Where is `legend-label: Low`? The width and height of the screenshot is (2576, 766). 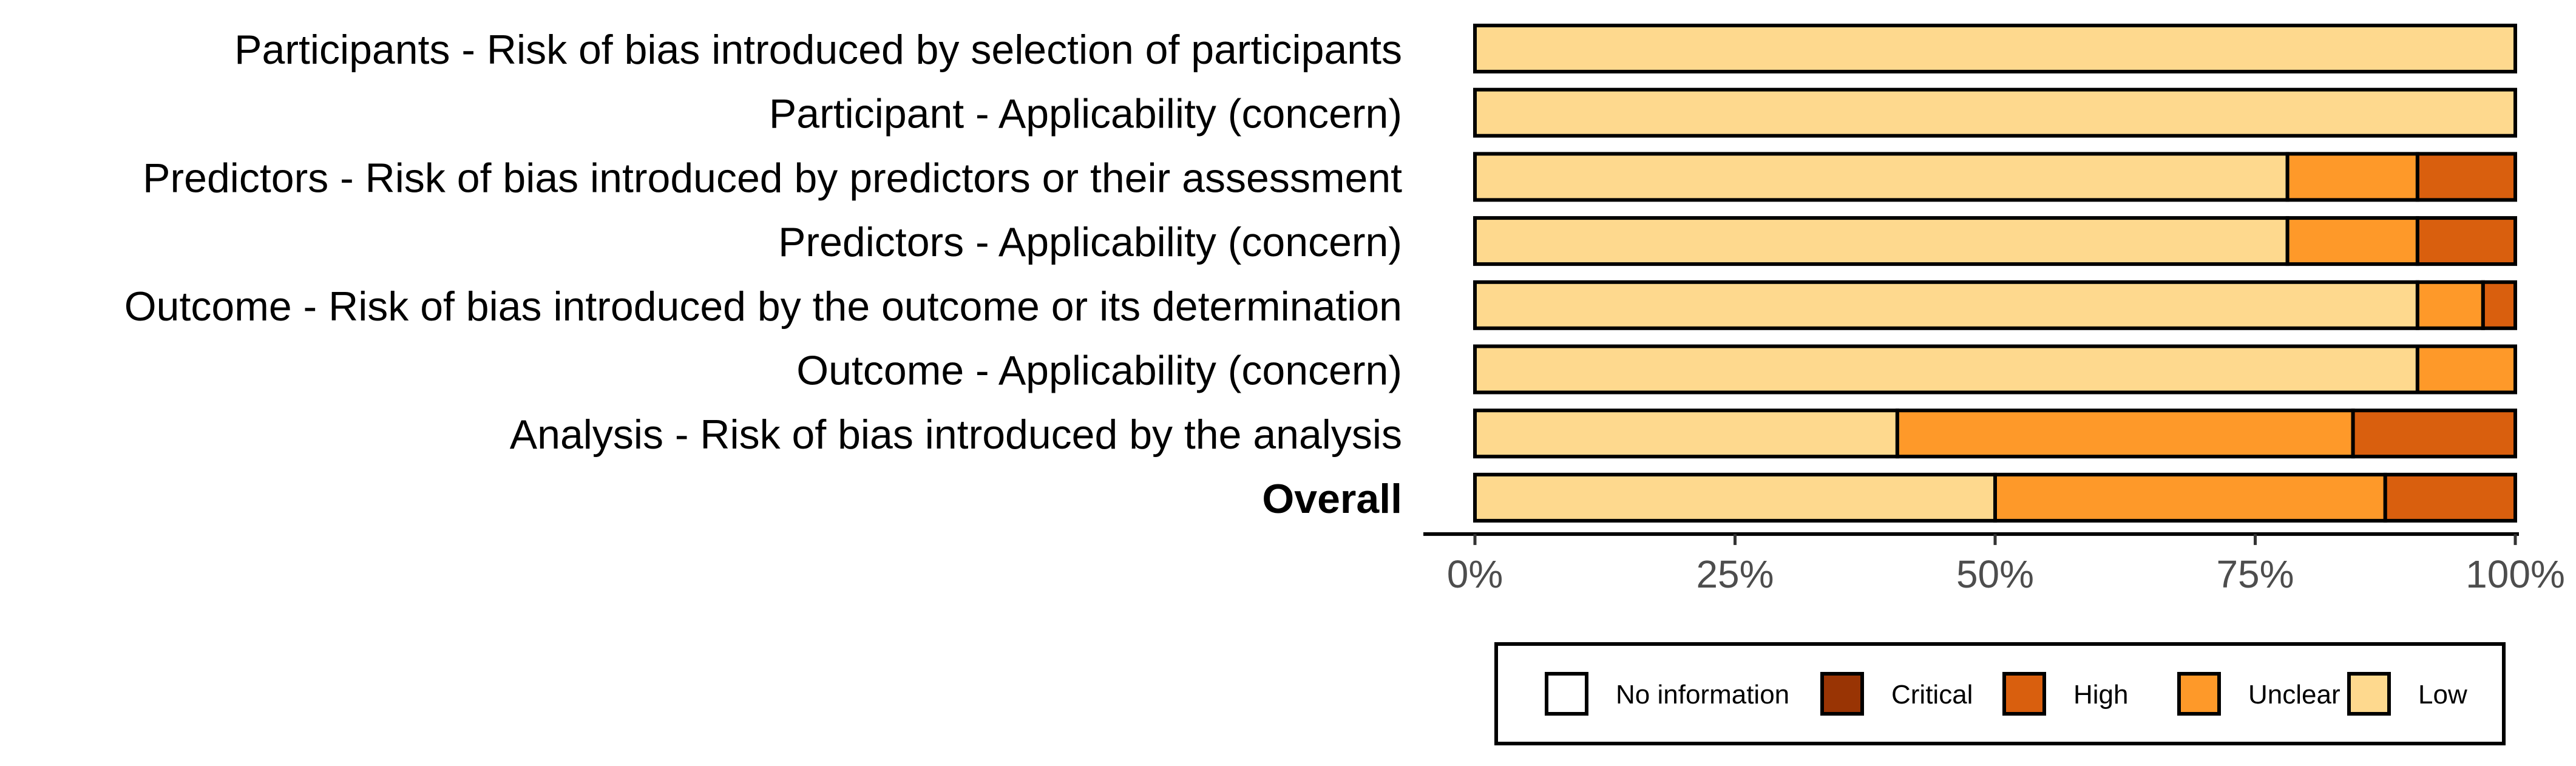 legend-label: Low is located at coordinates (2442, 695).